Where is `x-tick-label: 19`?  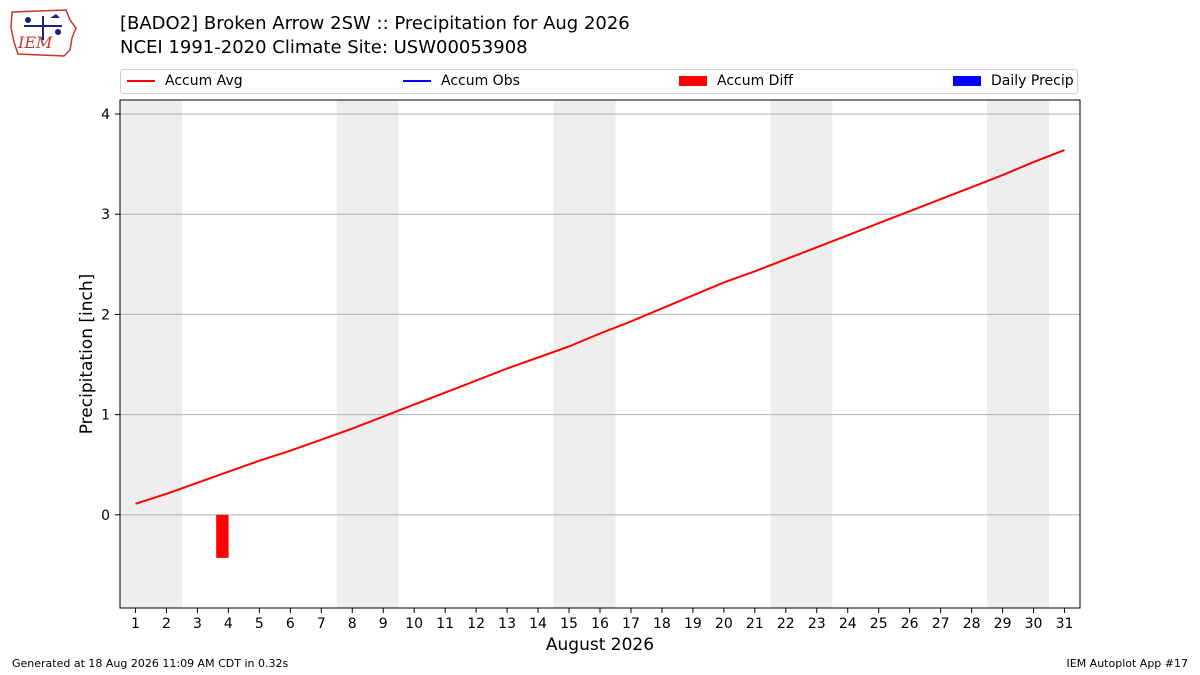
x-tick-label: 19 is located at coordinates (693, 624).